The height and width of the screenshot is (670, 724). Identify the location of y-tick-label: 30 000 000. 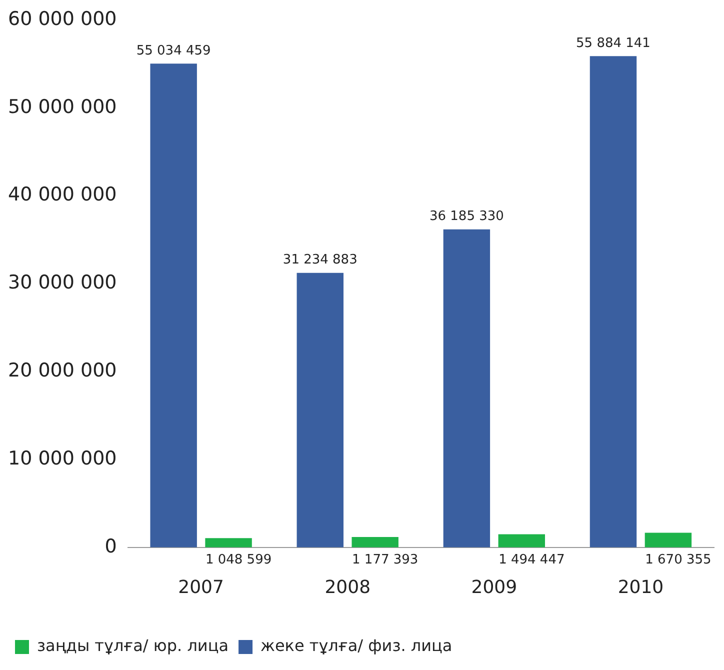
(62, 283).